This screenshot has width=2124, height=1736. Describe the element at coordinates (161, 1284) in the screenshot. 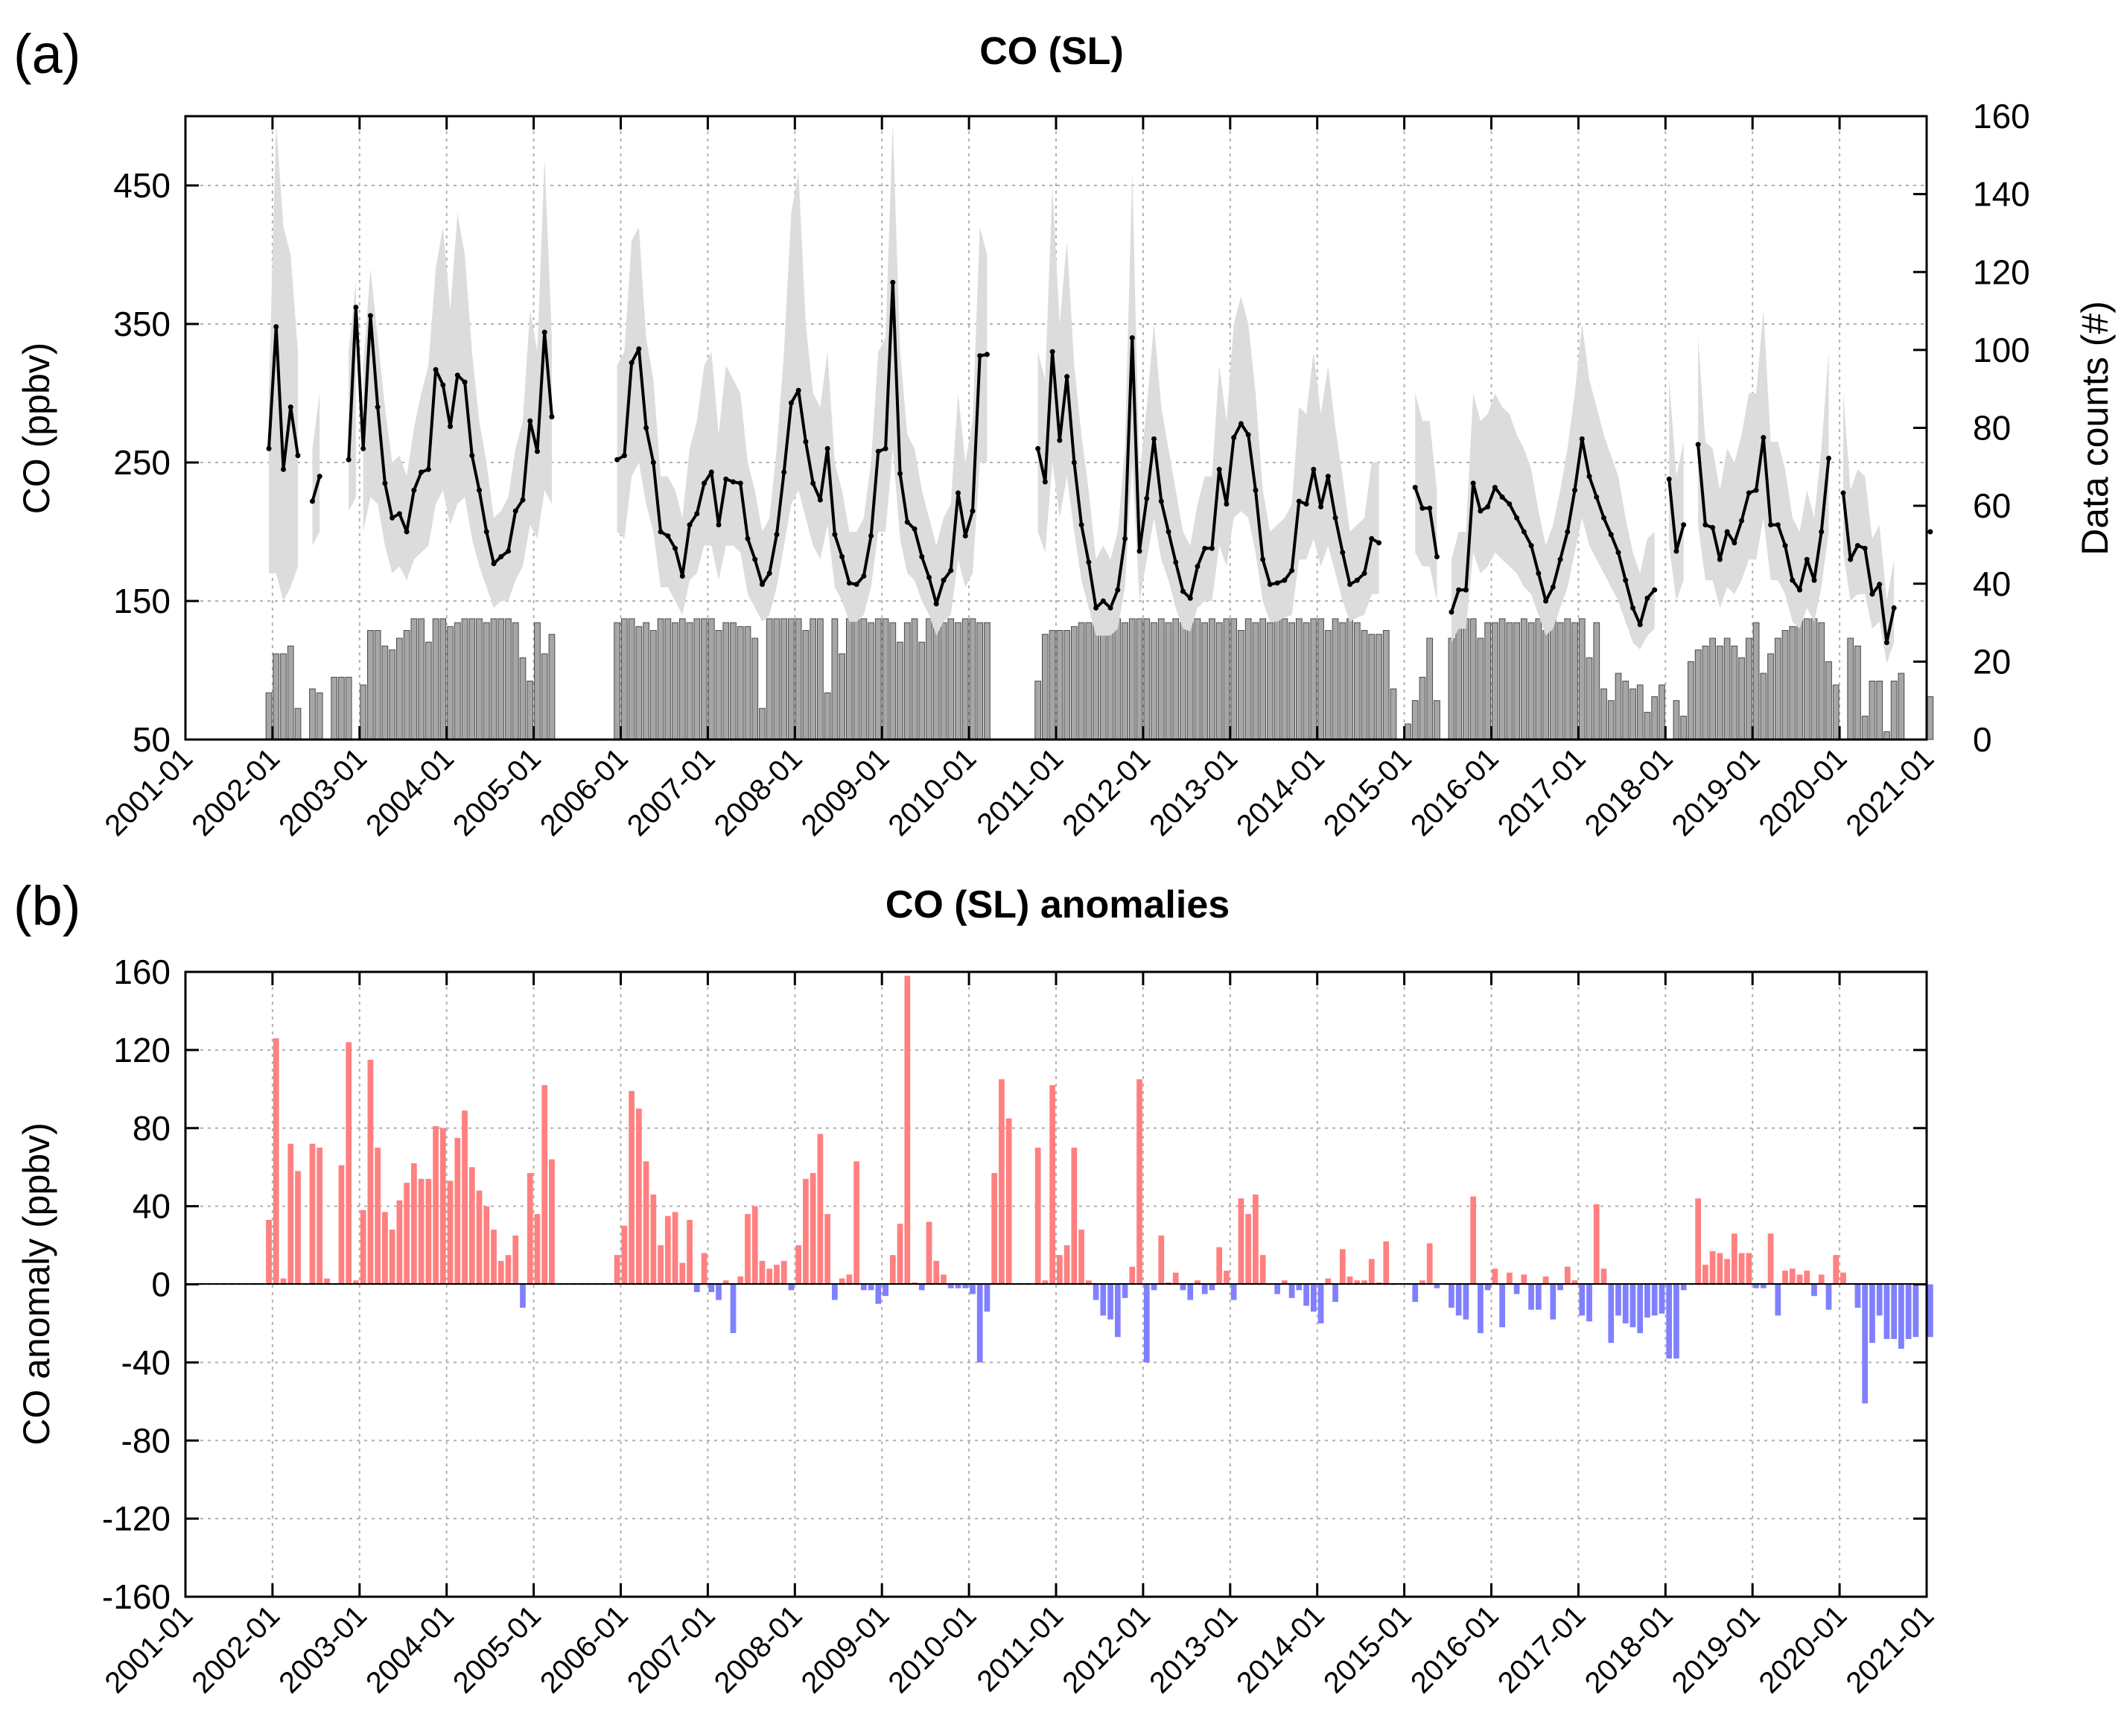

I see `panel-b-ytick-label-0: 0` at that location.